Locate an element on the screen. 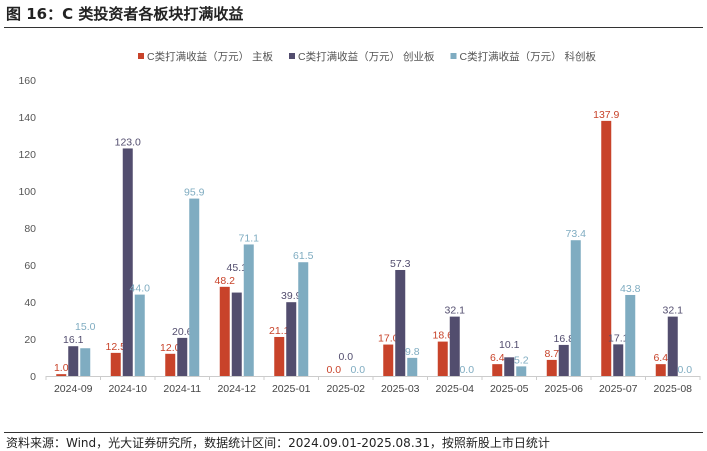  y-tick-label: 80 is located at coordinates (30, 229).